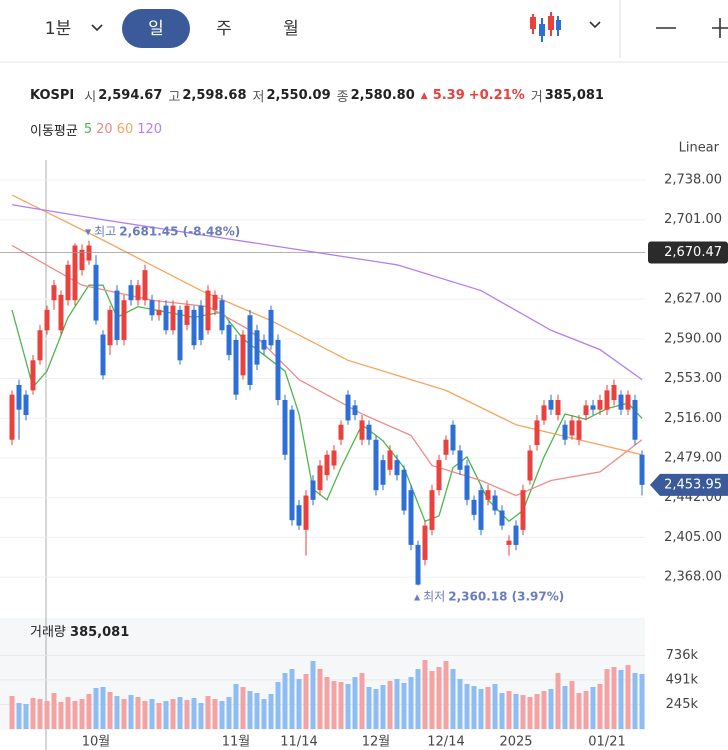  I want to click on y-tick-label: 2,738.00, so click(693, 180).